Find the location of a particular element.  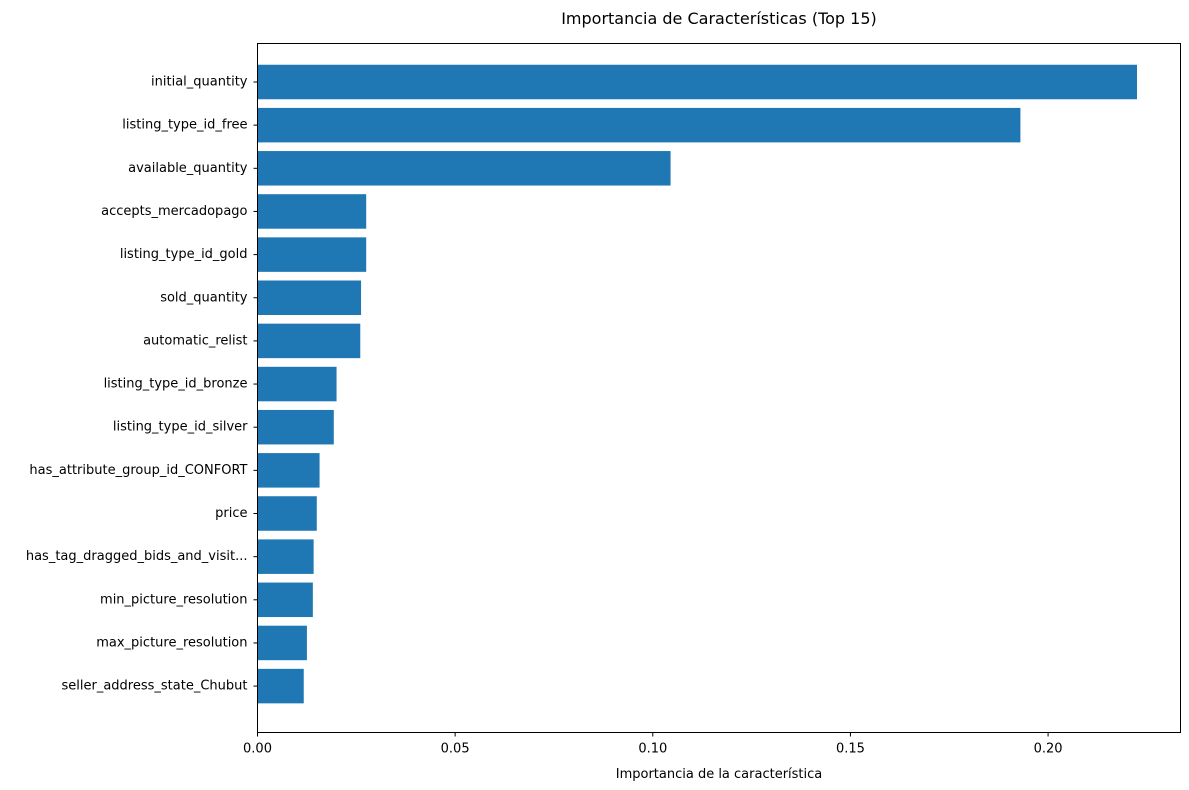

y-tick-label: min_picture_resolution is located at coordinates (173, 599).